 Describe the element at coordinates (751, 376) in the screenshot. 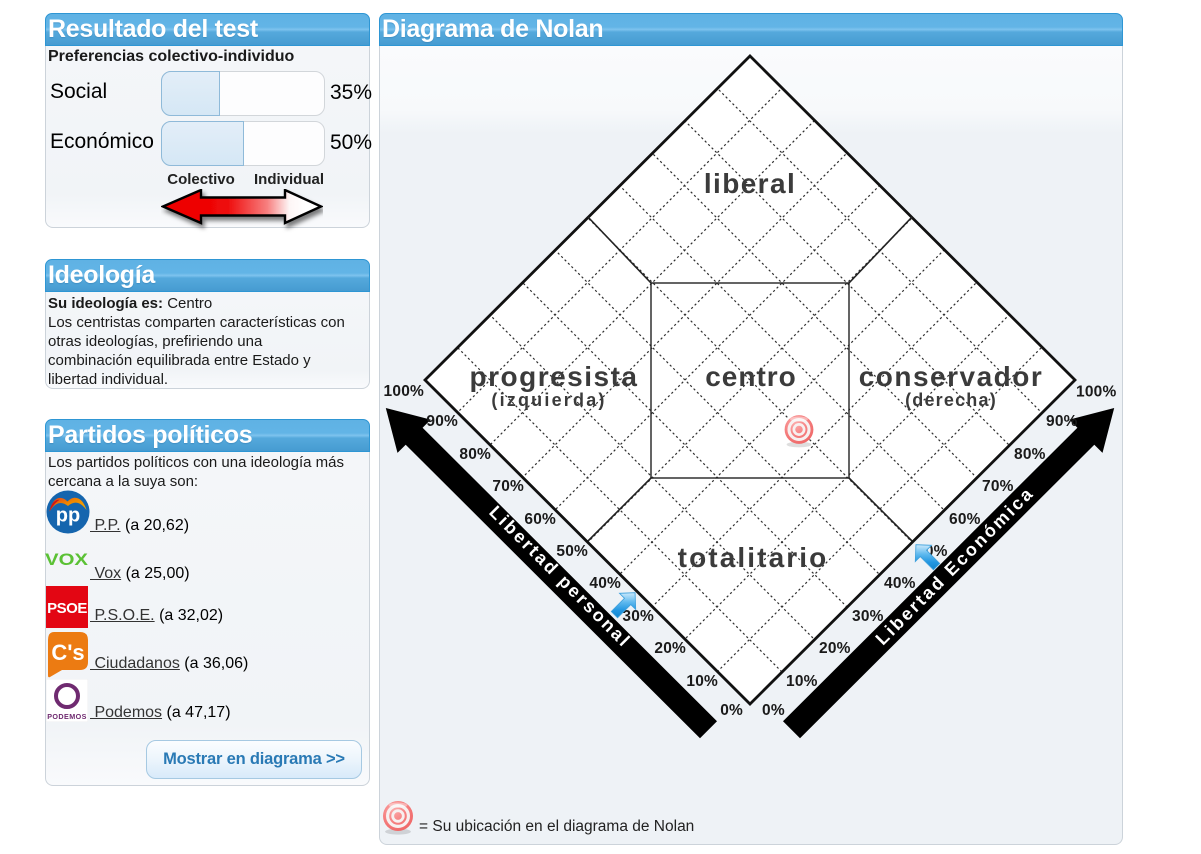

I see `svg-text: centro` at that location.